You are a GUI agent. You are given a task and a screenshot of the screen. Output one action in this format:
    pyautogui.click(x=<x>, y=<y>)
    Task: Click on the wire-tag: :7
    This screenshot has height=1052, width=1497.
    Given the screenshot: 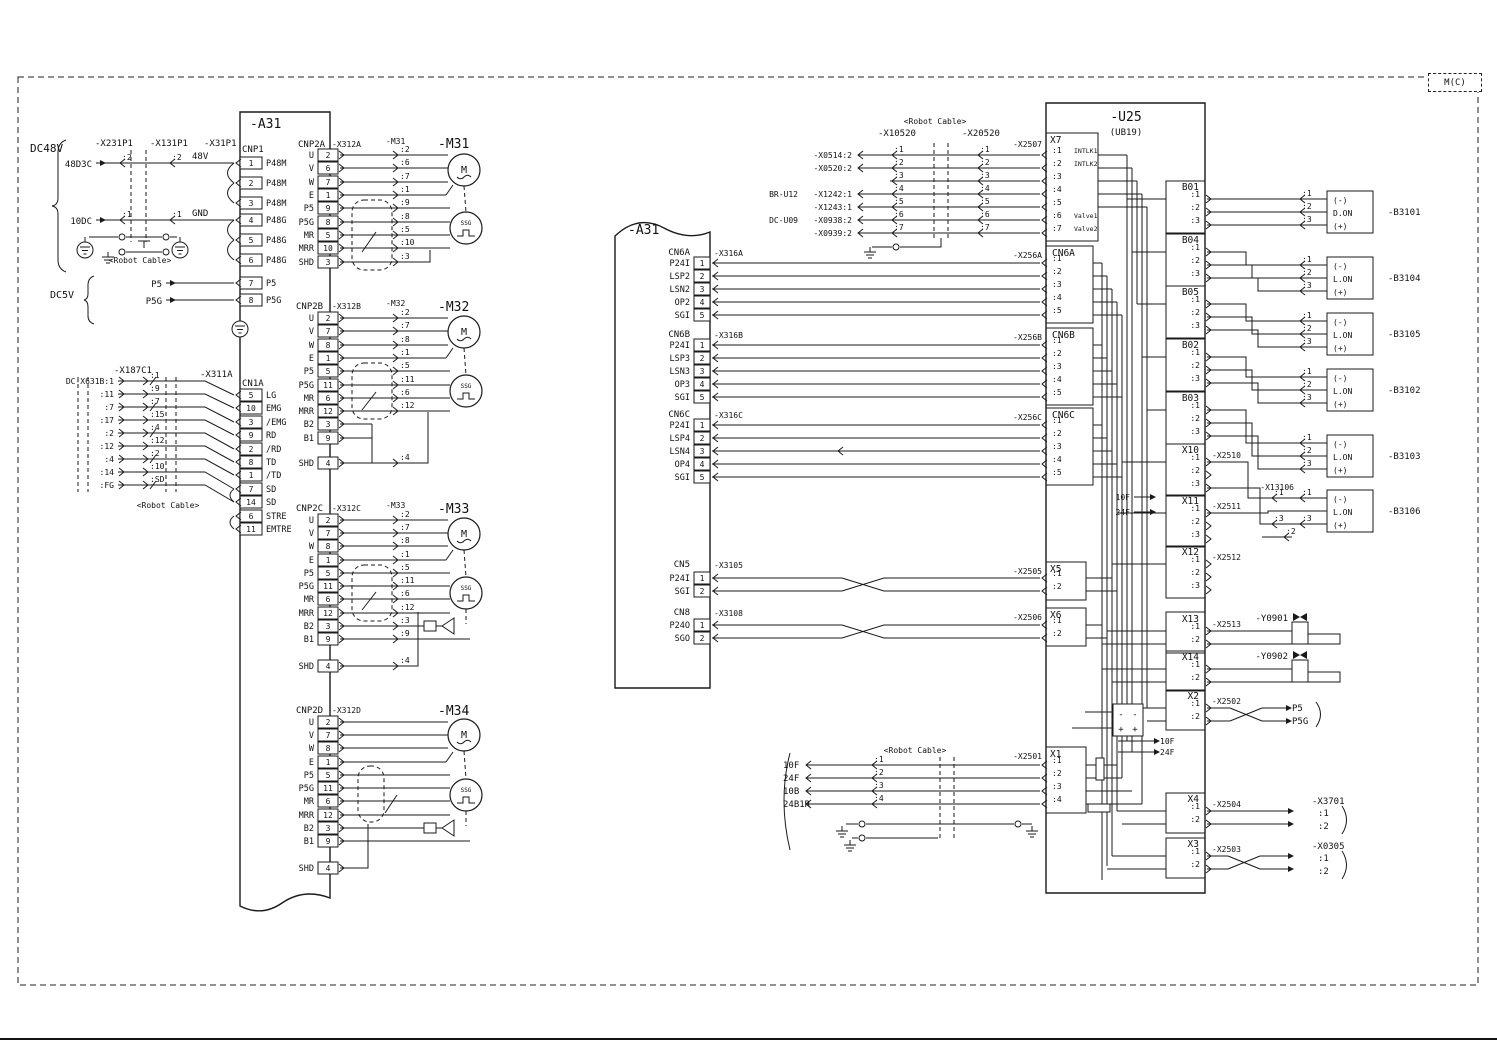 What is the action you would take?
    pyautogui.click(x=899, y=227)
    